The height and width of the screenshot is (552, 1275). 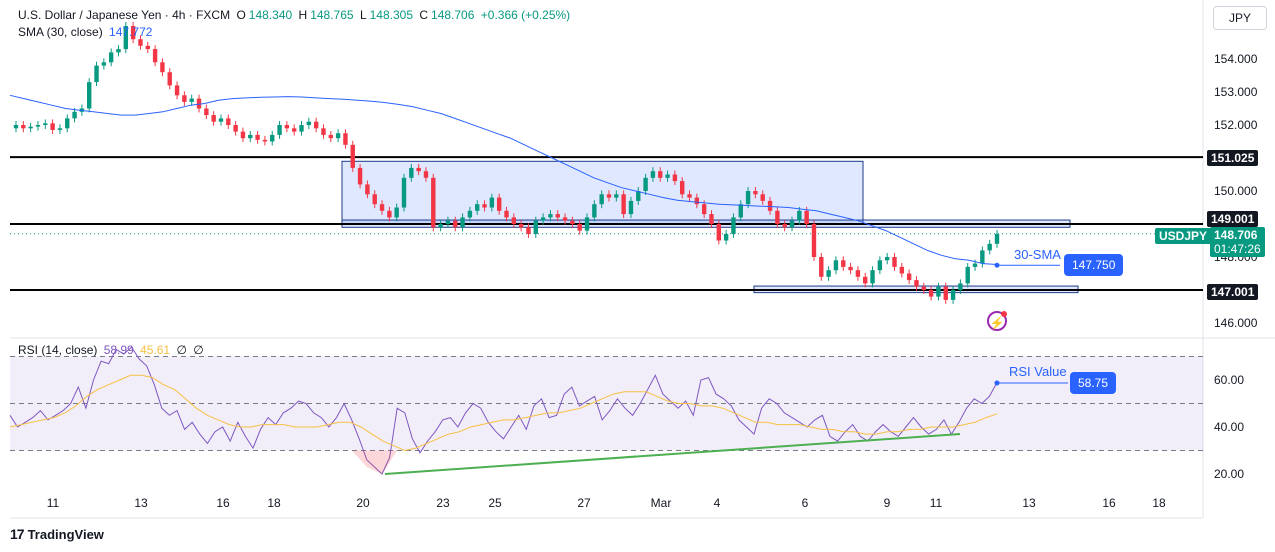 What do you see at coordinates (1183, 236) in the screenshot?
I see `symbol-price-tag: USDJPY` at bounding box center [1183, 236].